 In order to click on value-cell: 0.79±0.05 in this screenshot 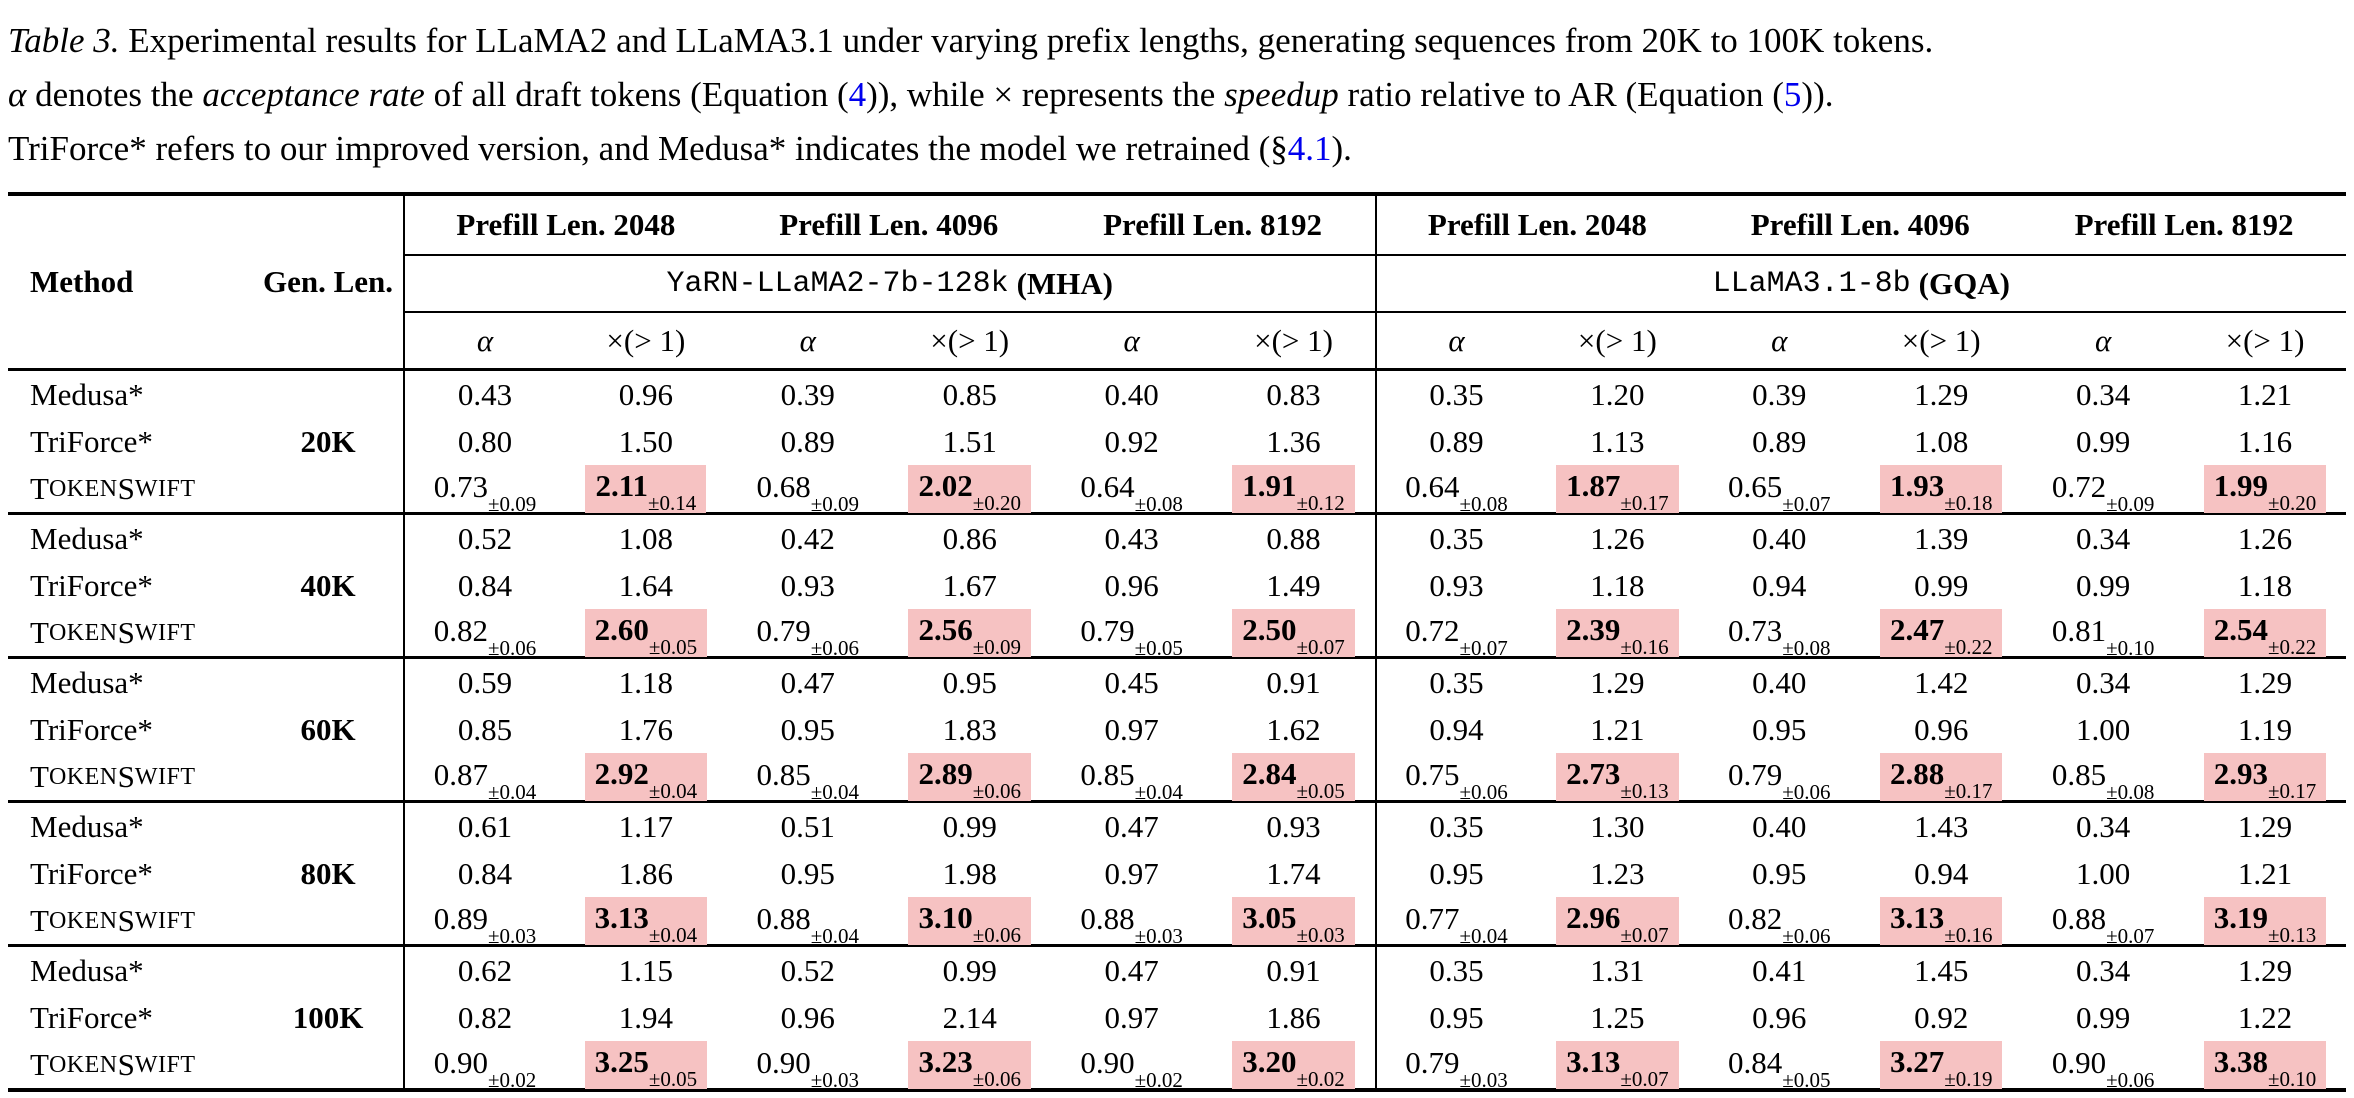, I will do `click(1131, 636)`.